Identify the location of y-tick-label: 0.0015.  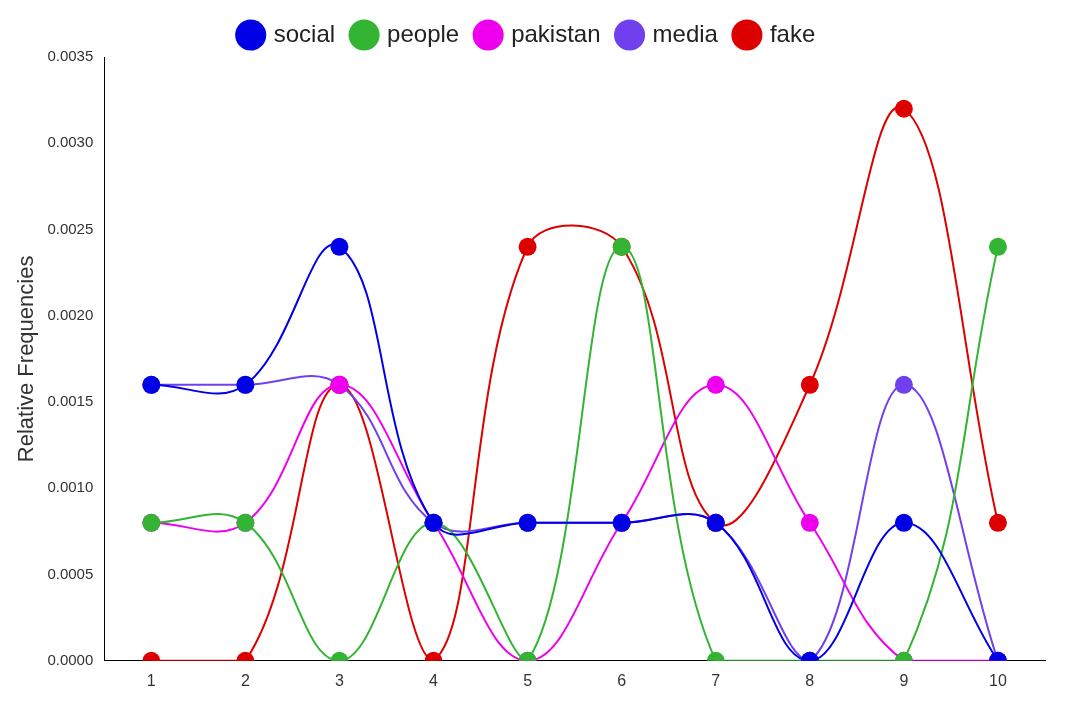
(70, 401).